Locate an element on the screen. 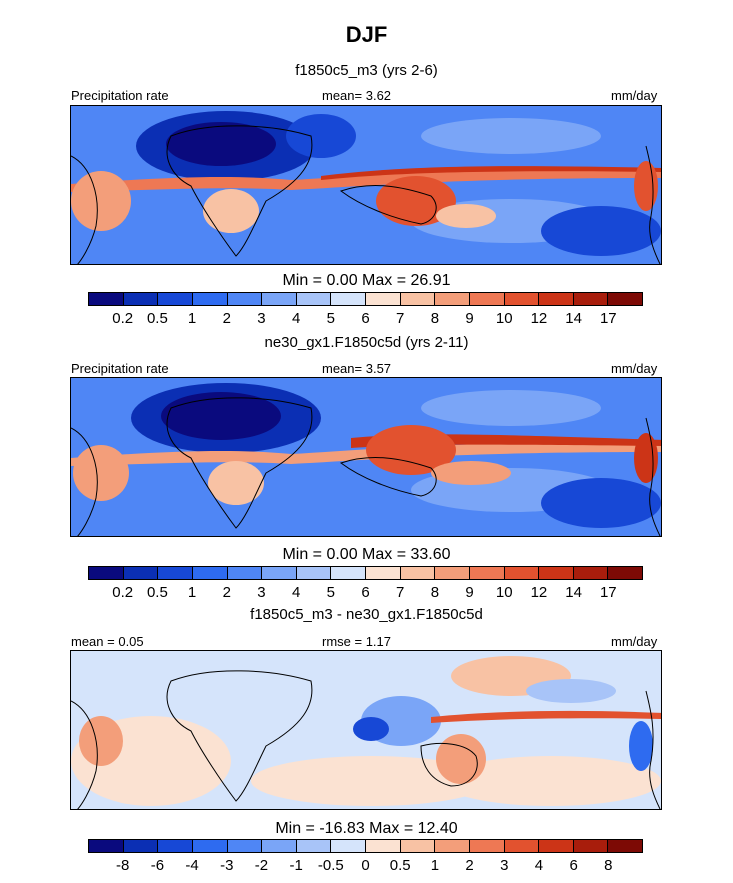 This screenshot has width=733, height=883. colorbar-tick-label: -2 is located at coordinates (261, 865).